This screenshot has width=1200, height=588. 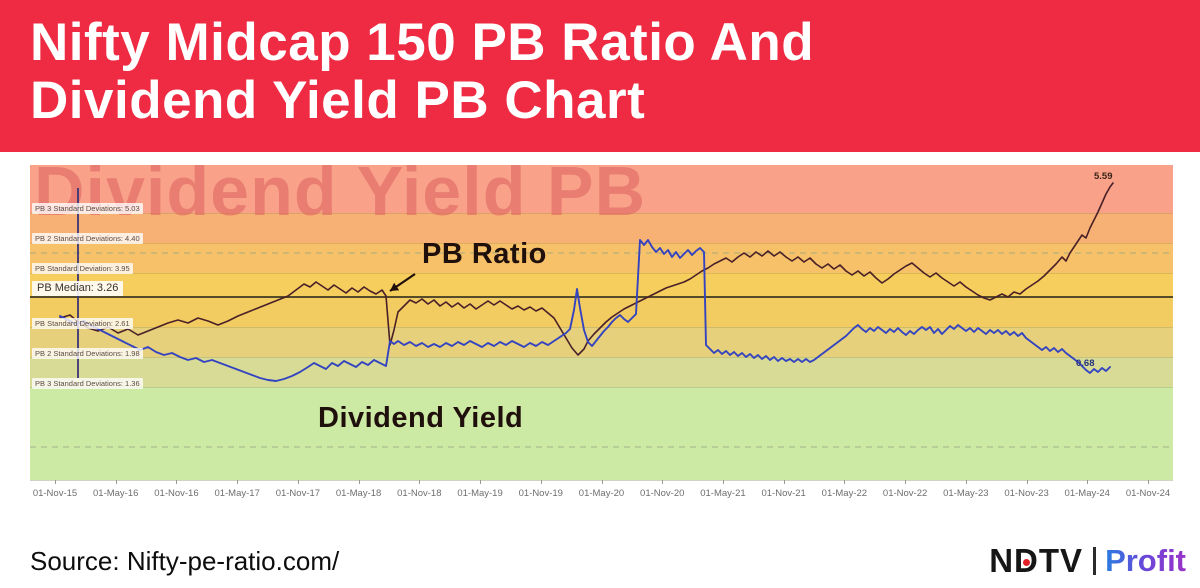 What do you see at coordinates (844, 493) in the screenshot?
I see `x-axis-label: 01-May-22` at bounding box center [844, 493].